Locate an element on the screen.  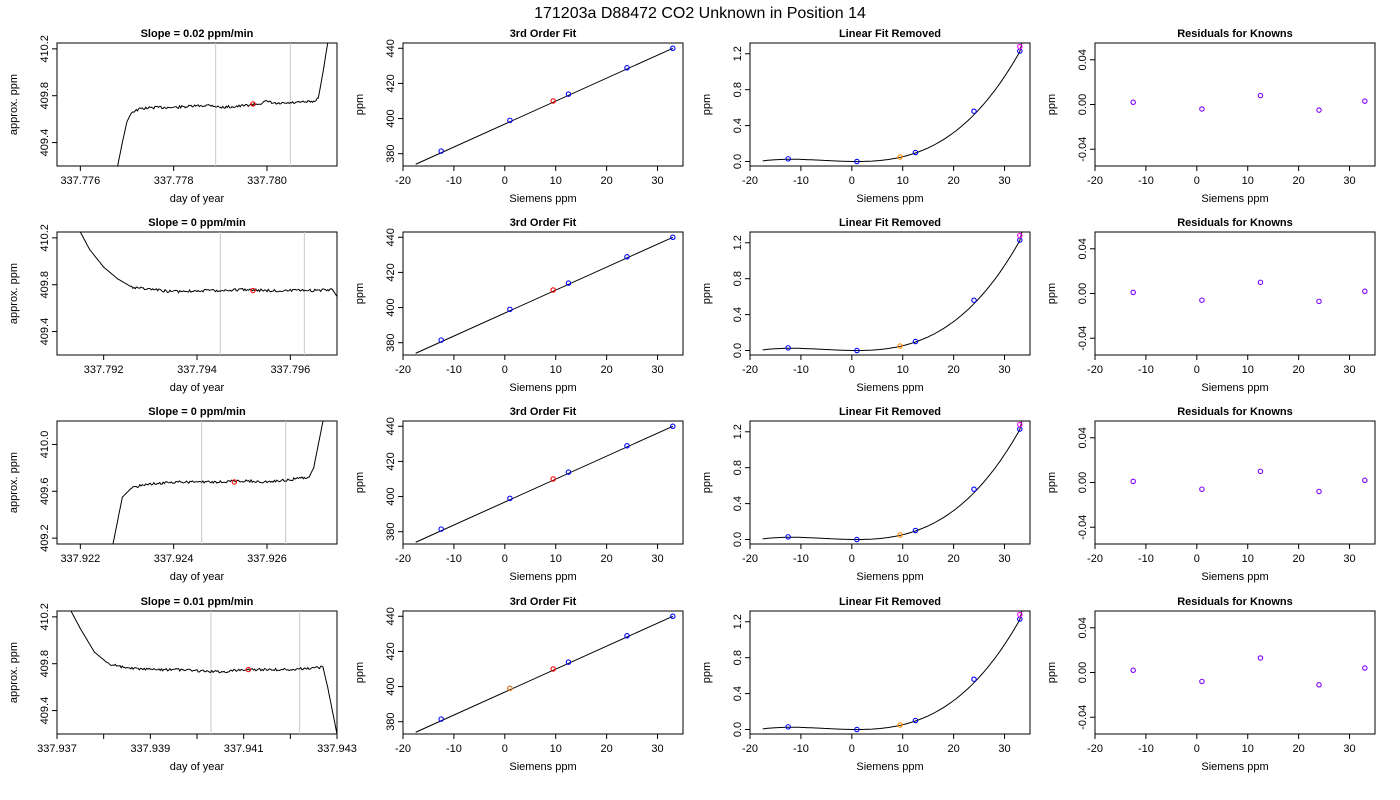
x-tick-label: 337.939 is located at coordinates (150, 749).